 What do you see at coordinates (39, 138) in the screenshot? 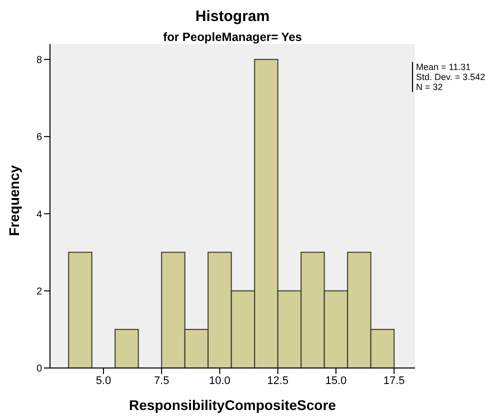
I see `y-tick-label: 6` at bounding box center [39, 138].